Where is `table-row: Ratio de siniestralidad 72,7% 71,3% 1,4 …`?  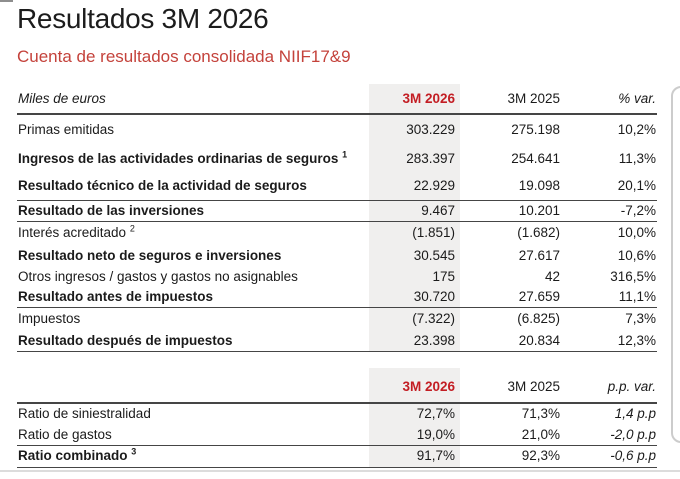 table-row: Ratio de siniestralidad 72,7% 71,3% 1,4 … is located at coordinates (337, 414).